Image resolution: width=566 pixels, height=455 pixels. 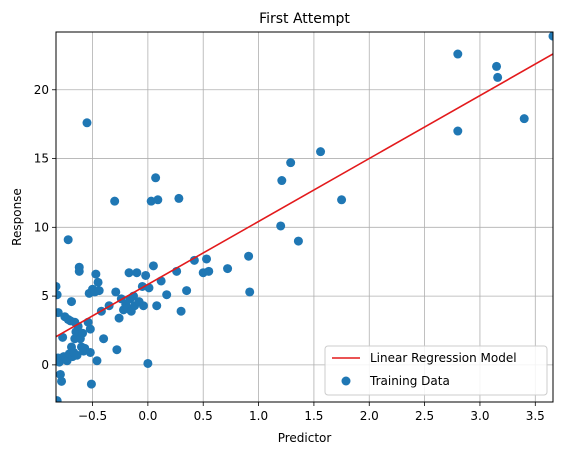 What do you see at coordinates (424, 416) in the screenshot?
I see `x-tick-label: 2.5` at bounding box center [424, 416].